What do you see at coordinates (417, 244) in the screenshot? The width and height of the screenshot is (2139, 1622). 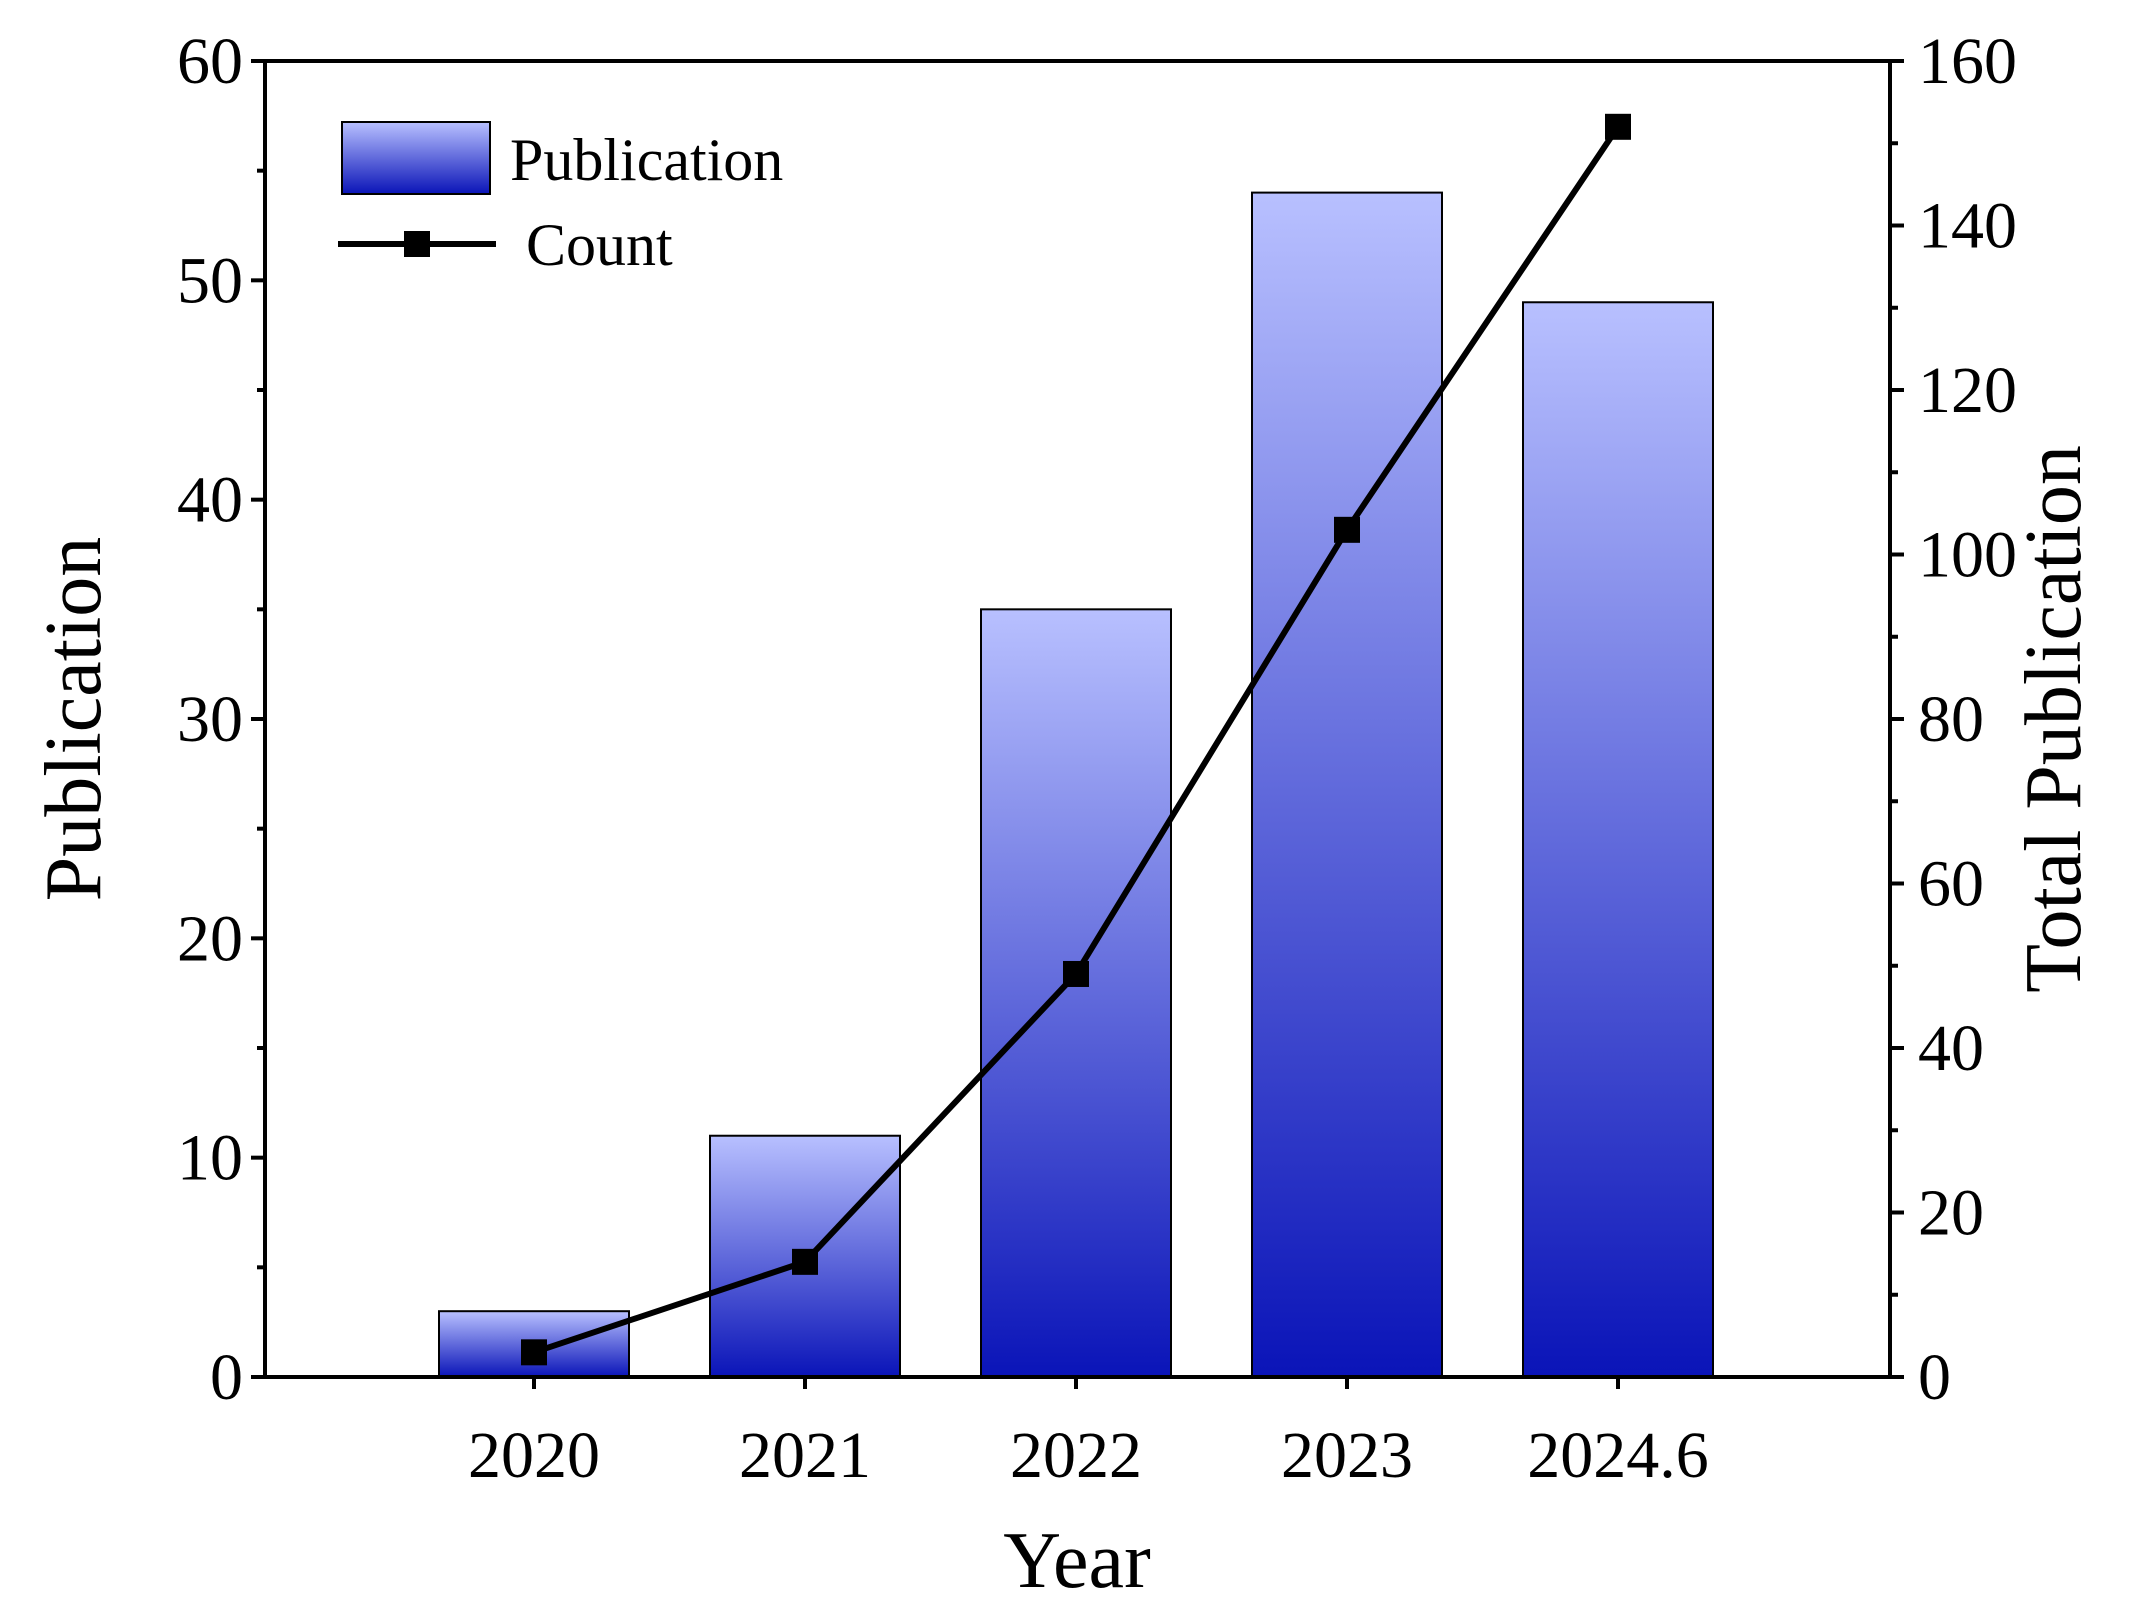 I see `legend-marker-count` at bounding box center [417, 244].